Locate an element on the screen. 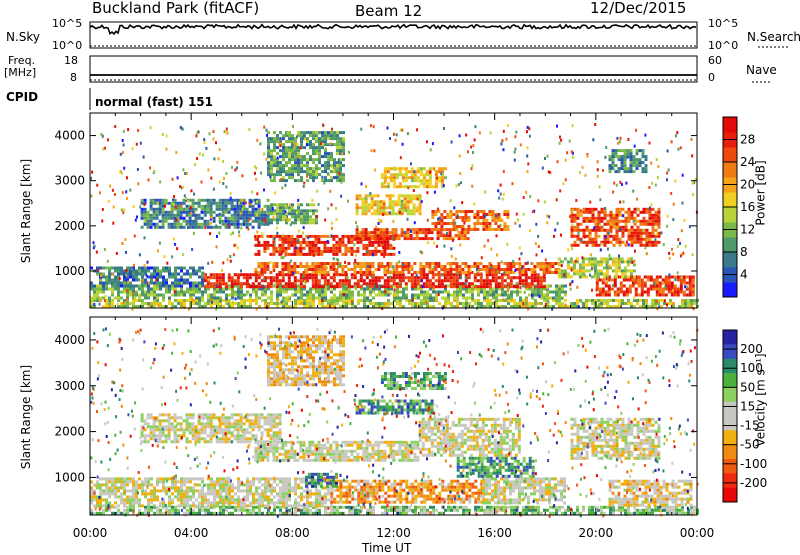 Image resolution: width=800 pixels, height=555 pixels. colorbar-tick-label-velocity-3: 15 is located at coordinates (747, 406).